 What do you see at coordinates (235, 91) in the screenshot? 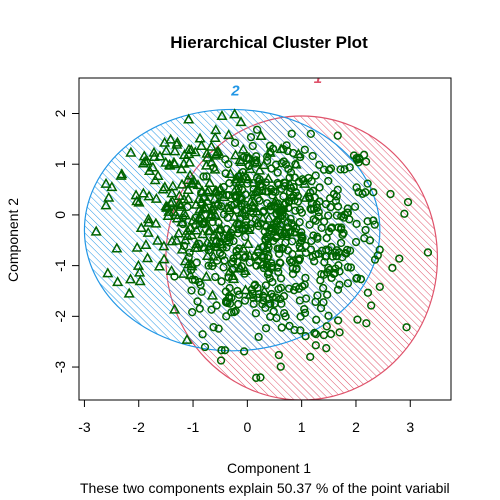
I see `cluster-2-label: 2` at bounding box center [235, 91].